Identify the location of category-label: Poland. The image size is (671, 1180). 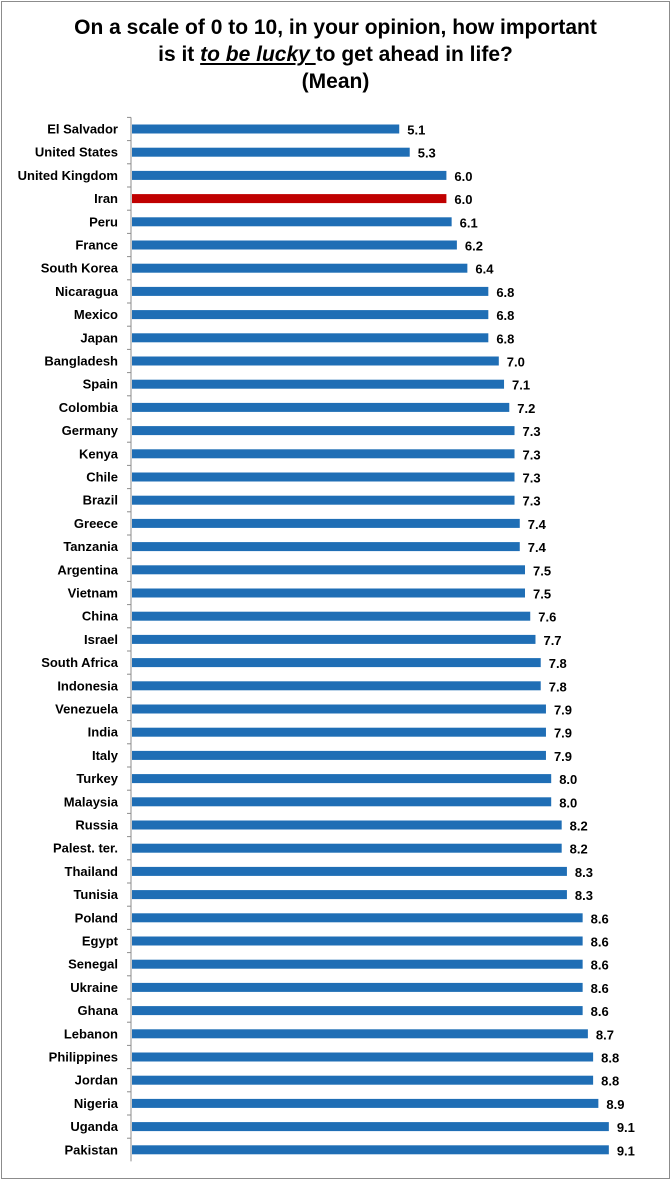
(96, 917).